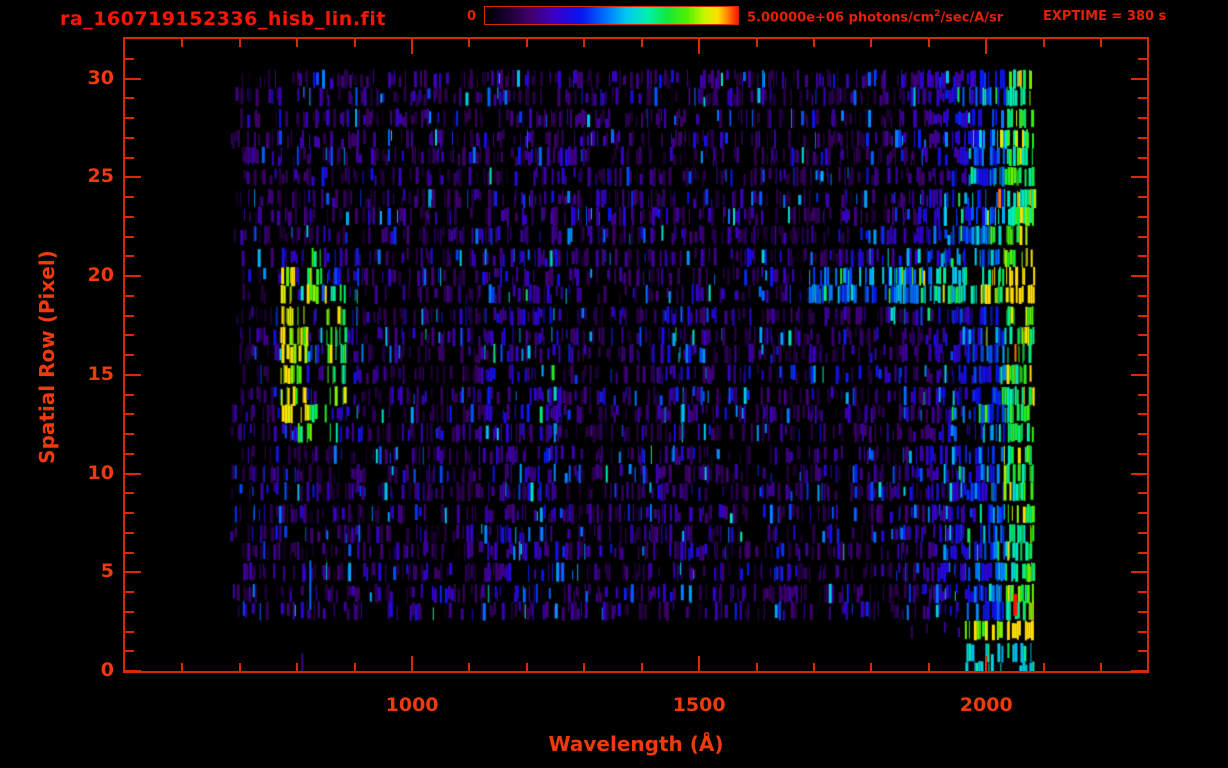 This screenshot has width=1228, height=768. What do you see at coordinates (223, 19) in the screenshot?
I see `plot-title: ra_160719152336_hisb_lin.fit` at bounding box center [223, 19].